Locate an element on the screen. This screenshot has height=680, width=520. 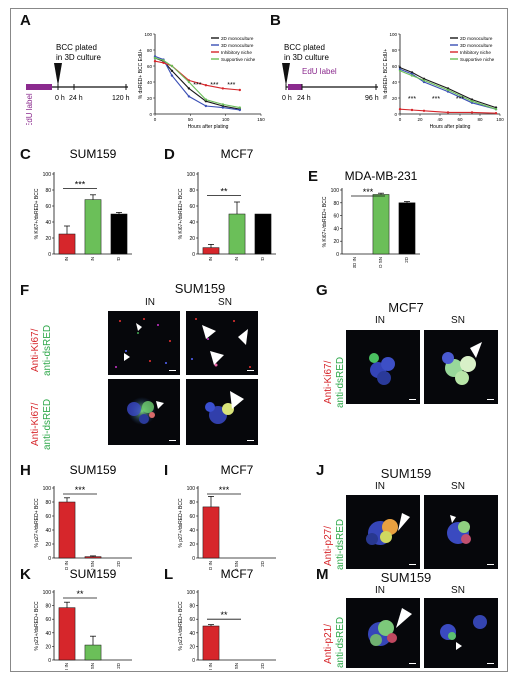
panel-g-sn-label: SN is located at coordinates (458, 320).